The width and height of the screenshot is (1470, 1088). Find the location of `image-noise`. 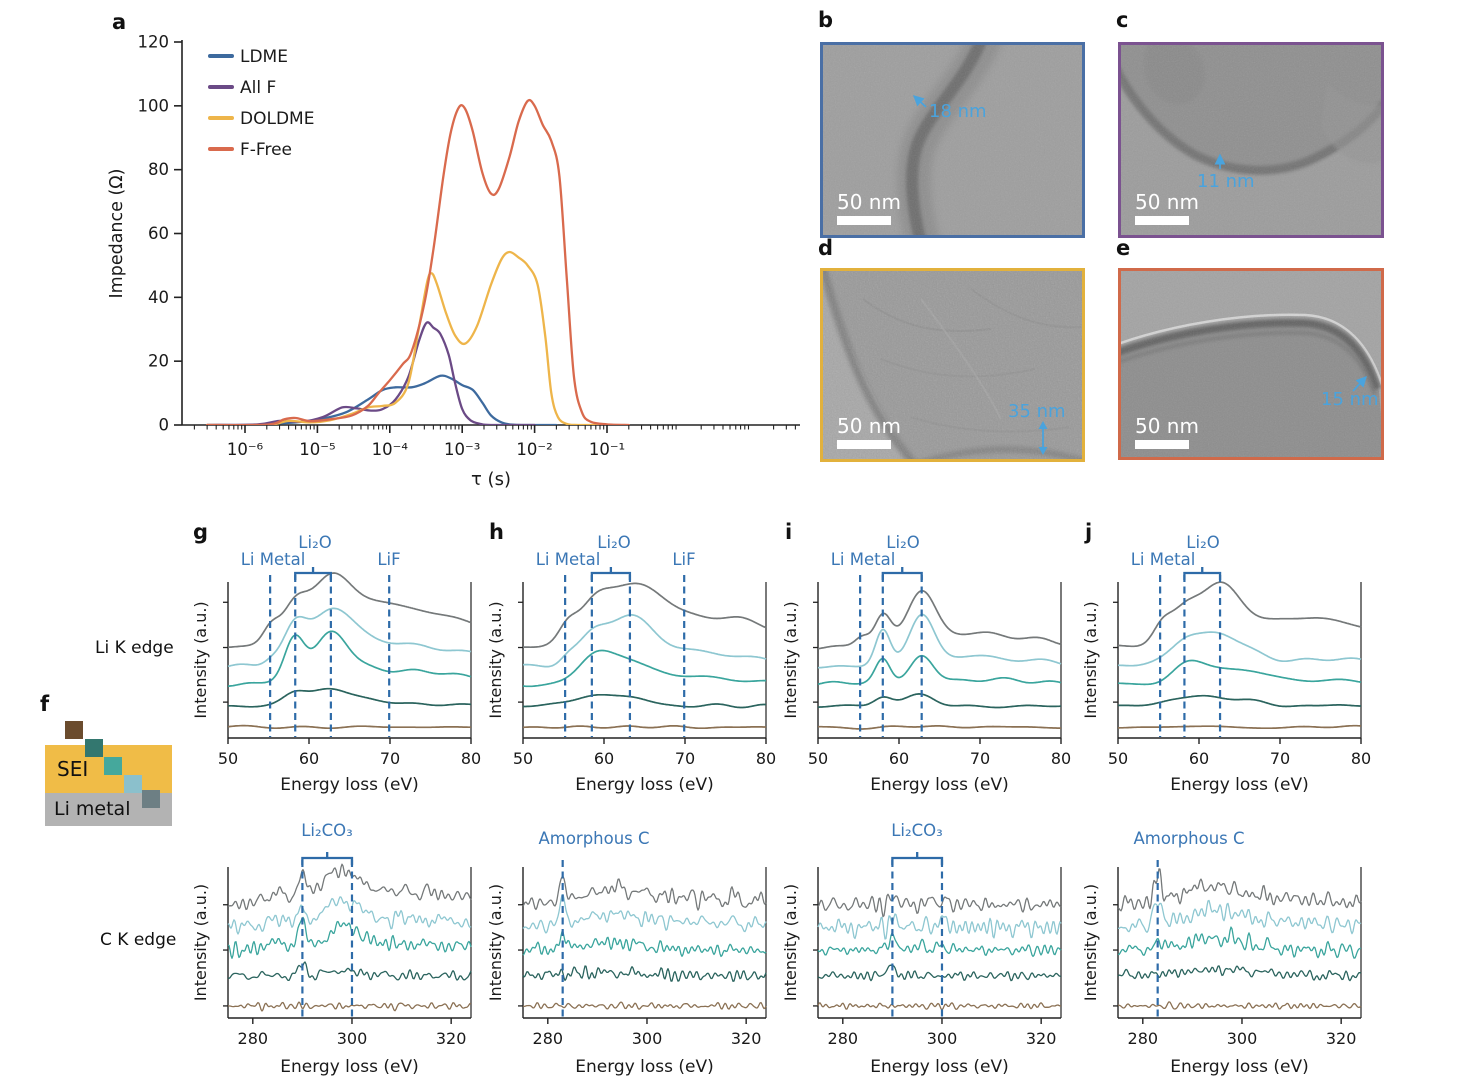

image-noise is located at coordinates (952, 365).